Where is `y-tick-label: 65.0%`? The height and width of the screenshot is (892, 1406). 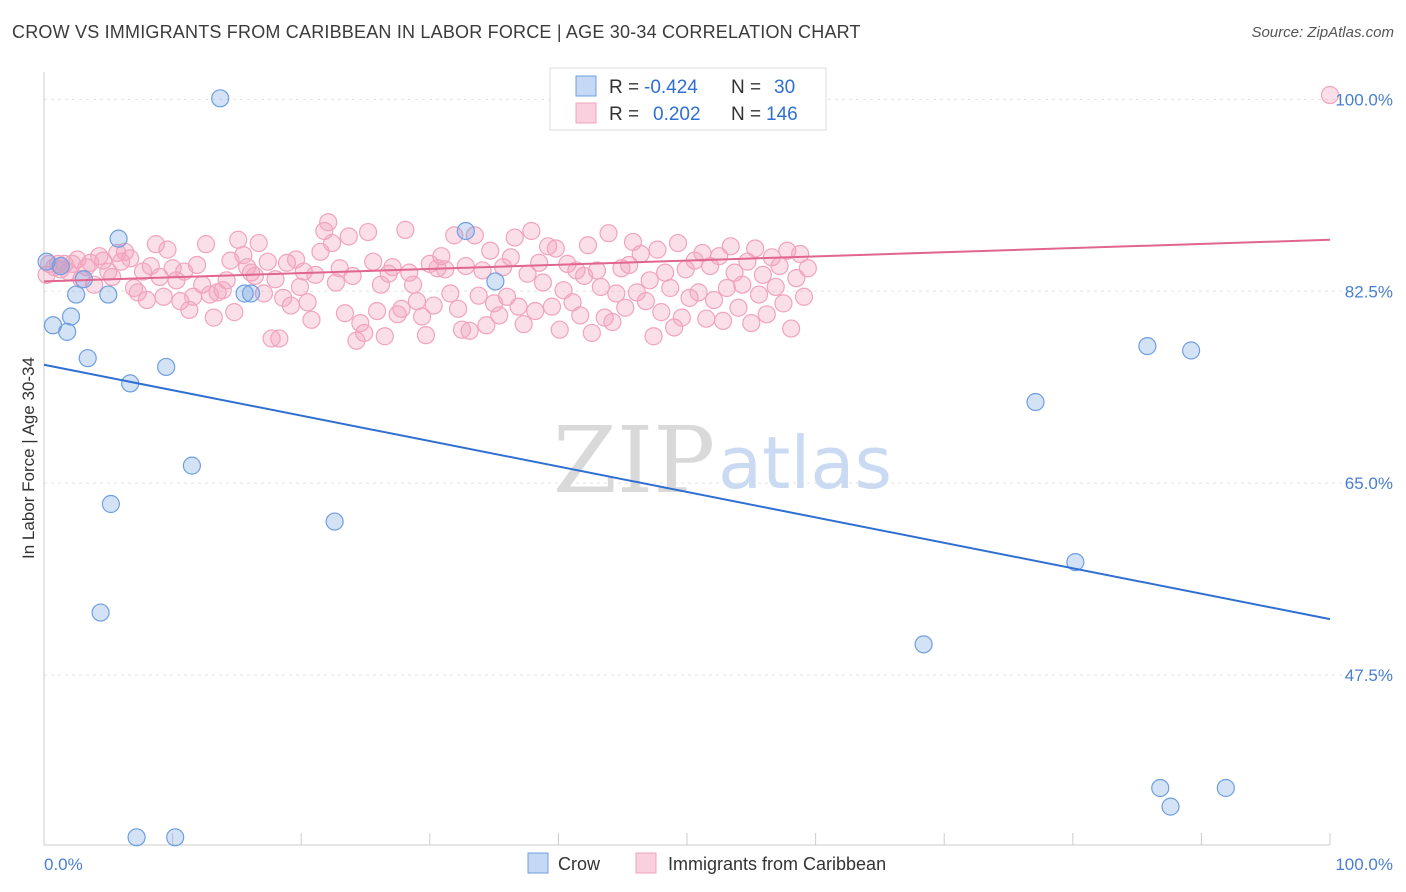 y-tick-label: 65.0% is located at coordinates (1369, 483).